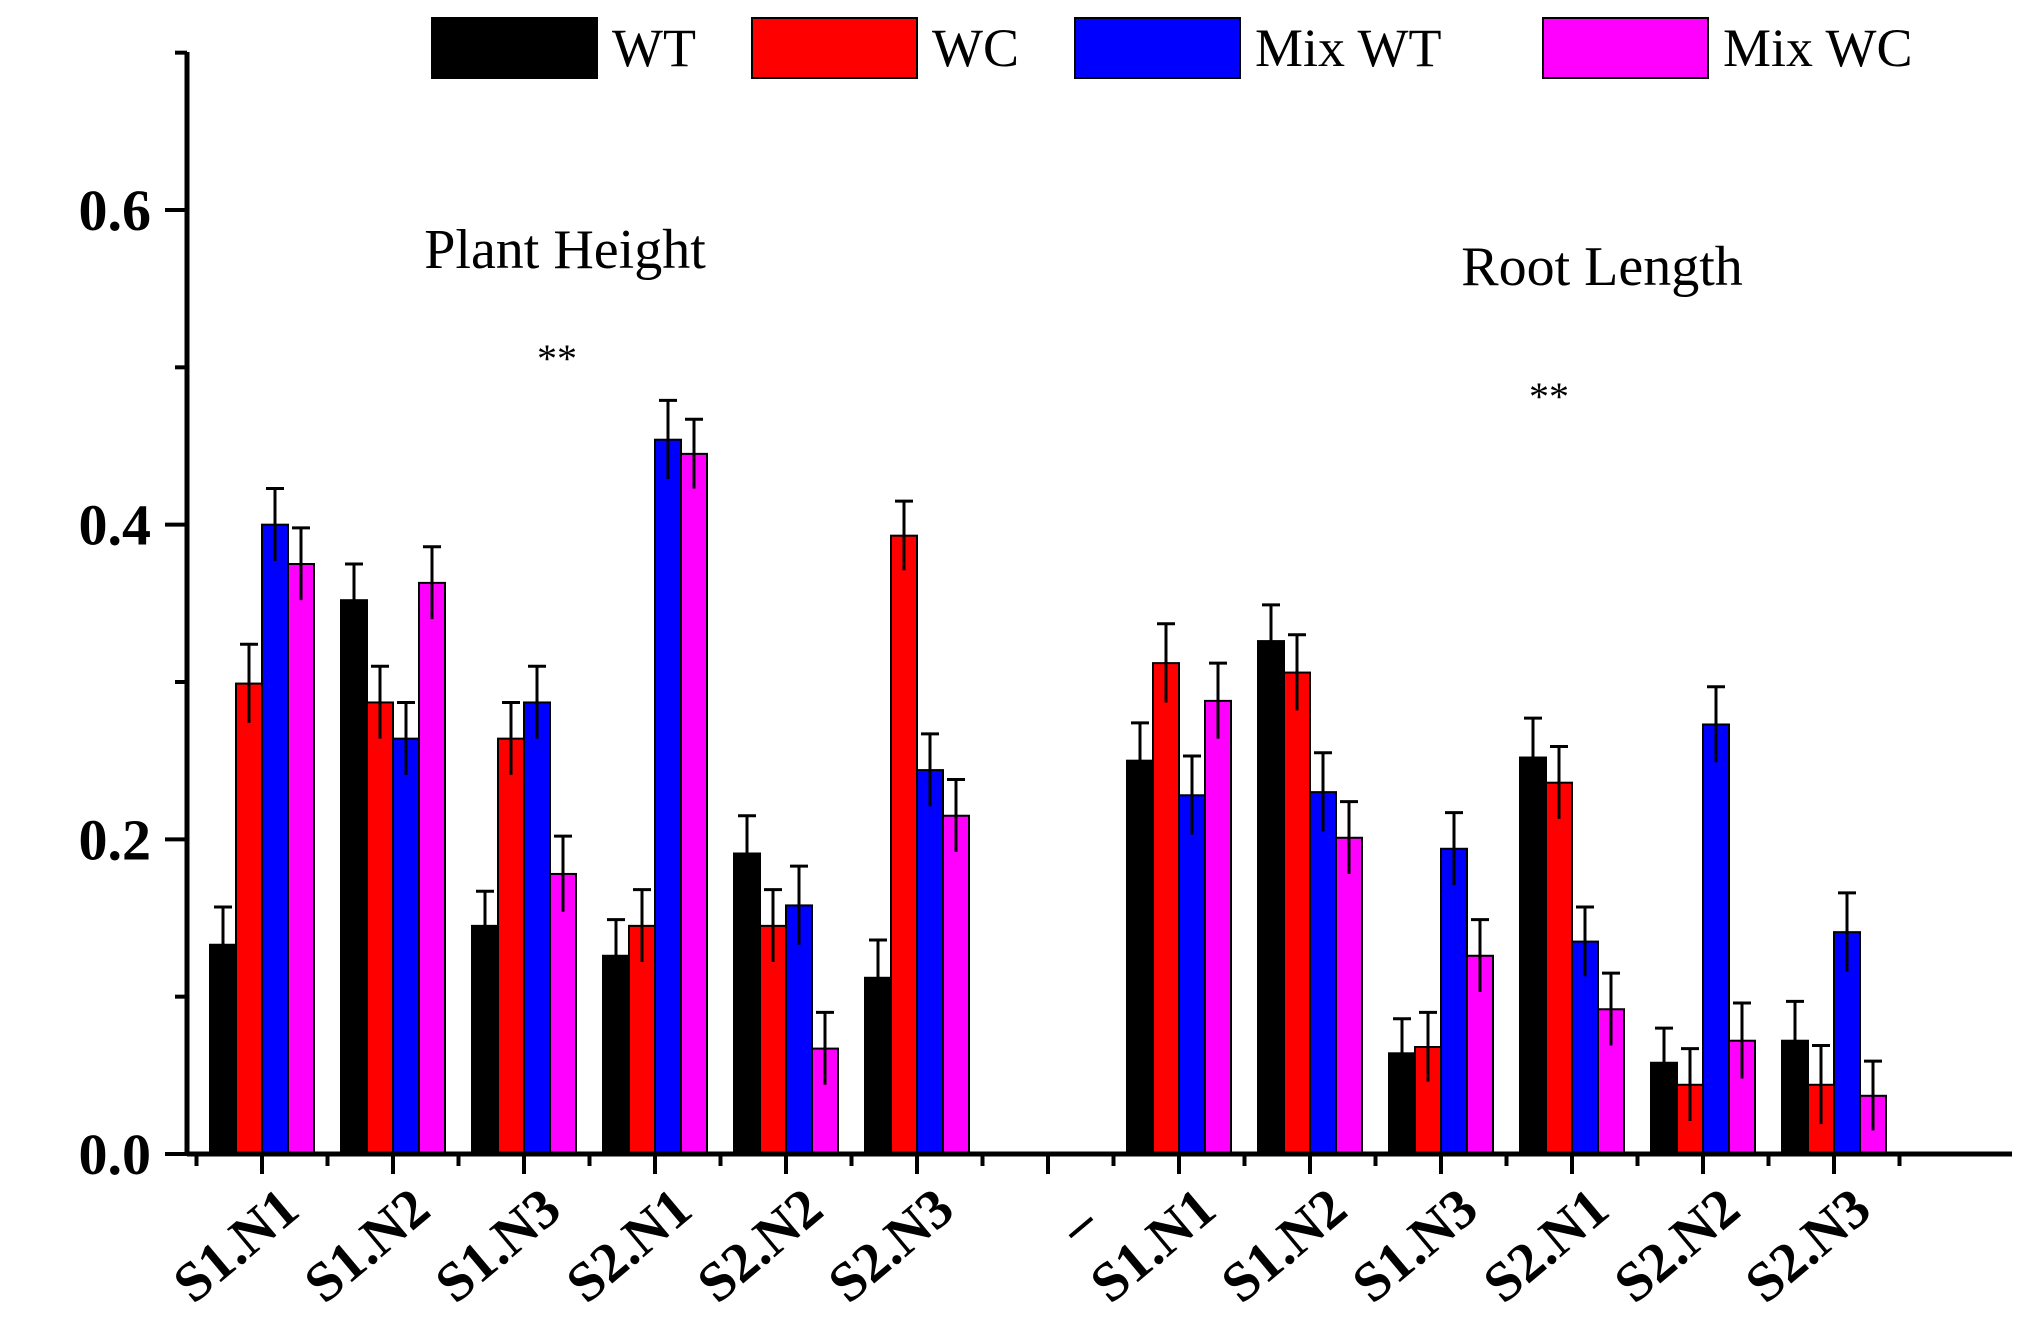  Describe the element at coordinates (511, 946) in the screenshot. I see `bar-wc-s1-n3` at that location.